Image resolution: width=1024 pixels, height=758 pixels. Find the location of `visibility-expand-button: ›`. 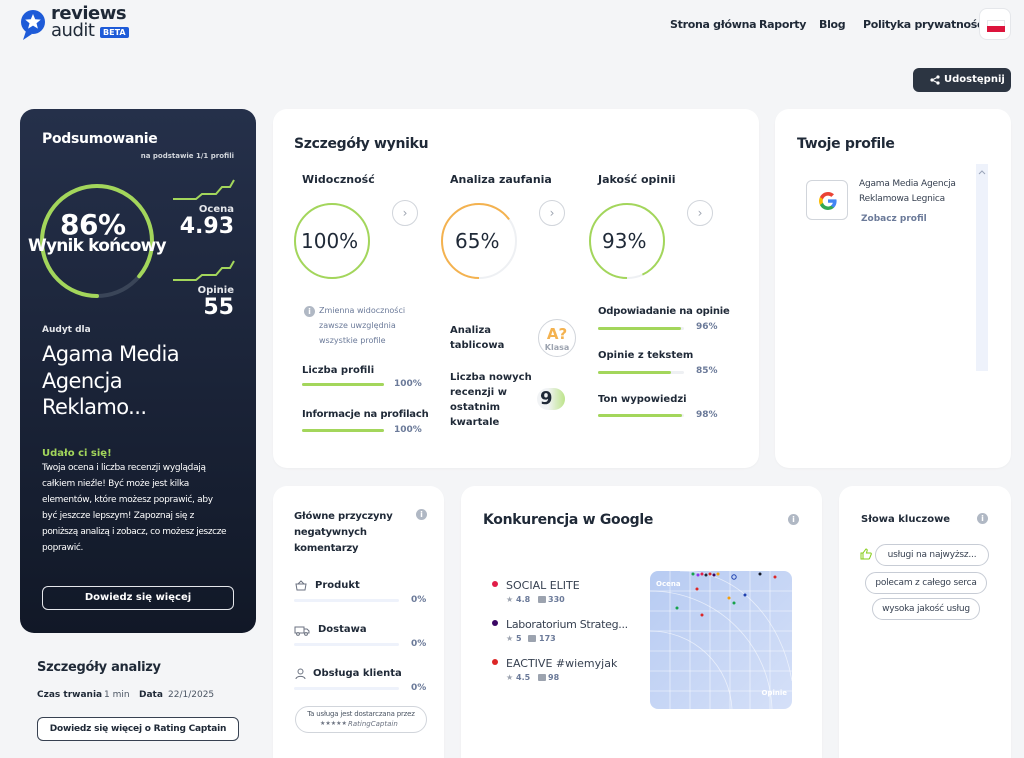

visibility-expand-button: › is located at coordinates (405, 213).